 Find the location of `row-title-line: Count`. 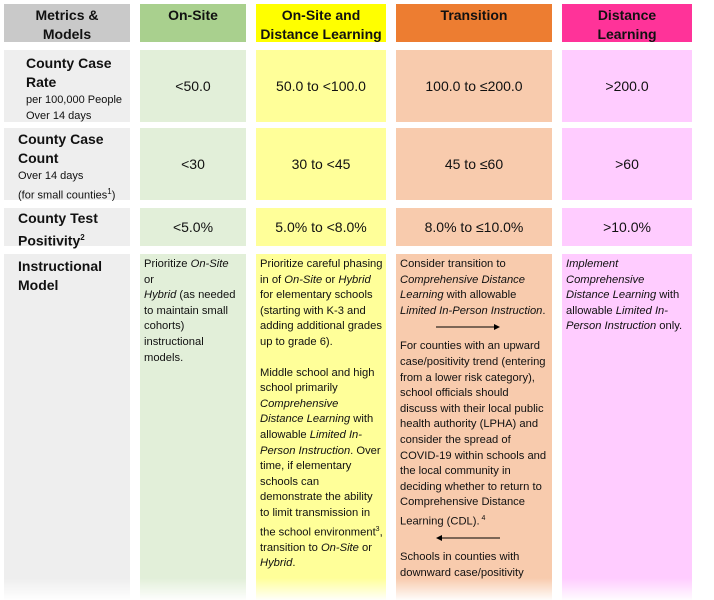

row-title-line: Count is located at coordinates (38, 158).